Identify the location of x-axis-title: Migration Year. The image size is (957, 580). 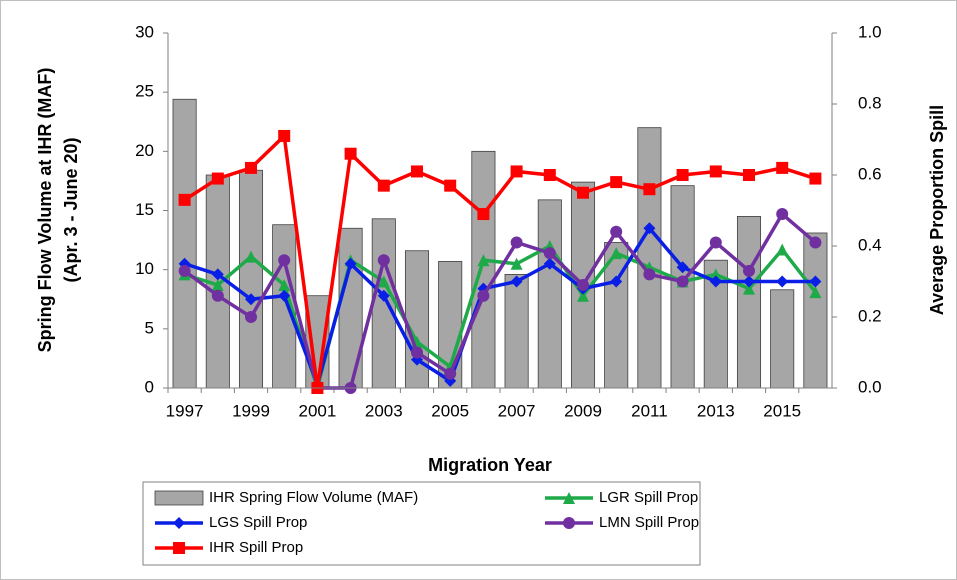
(490, 465).